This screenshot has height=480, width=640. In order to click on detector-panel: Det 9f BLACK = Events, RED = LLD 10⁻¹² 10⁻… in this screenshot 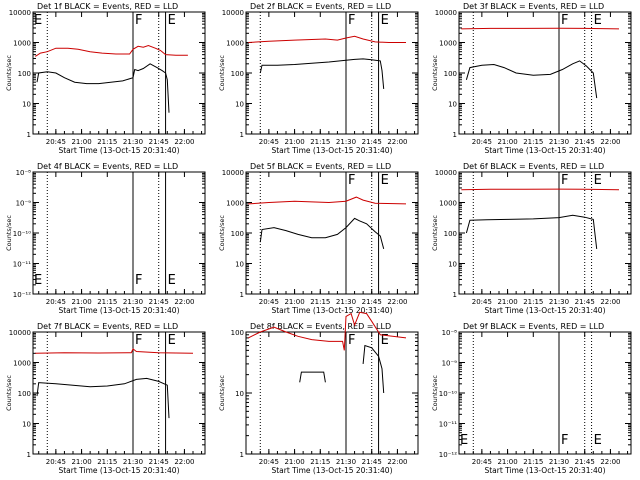, I will do `click(531, 398)`.